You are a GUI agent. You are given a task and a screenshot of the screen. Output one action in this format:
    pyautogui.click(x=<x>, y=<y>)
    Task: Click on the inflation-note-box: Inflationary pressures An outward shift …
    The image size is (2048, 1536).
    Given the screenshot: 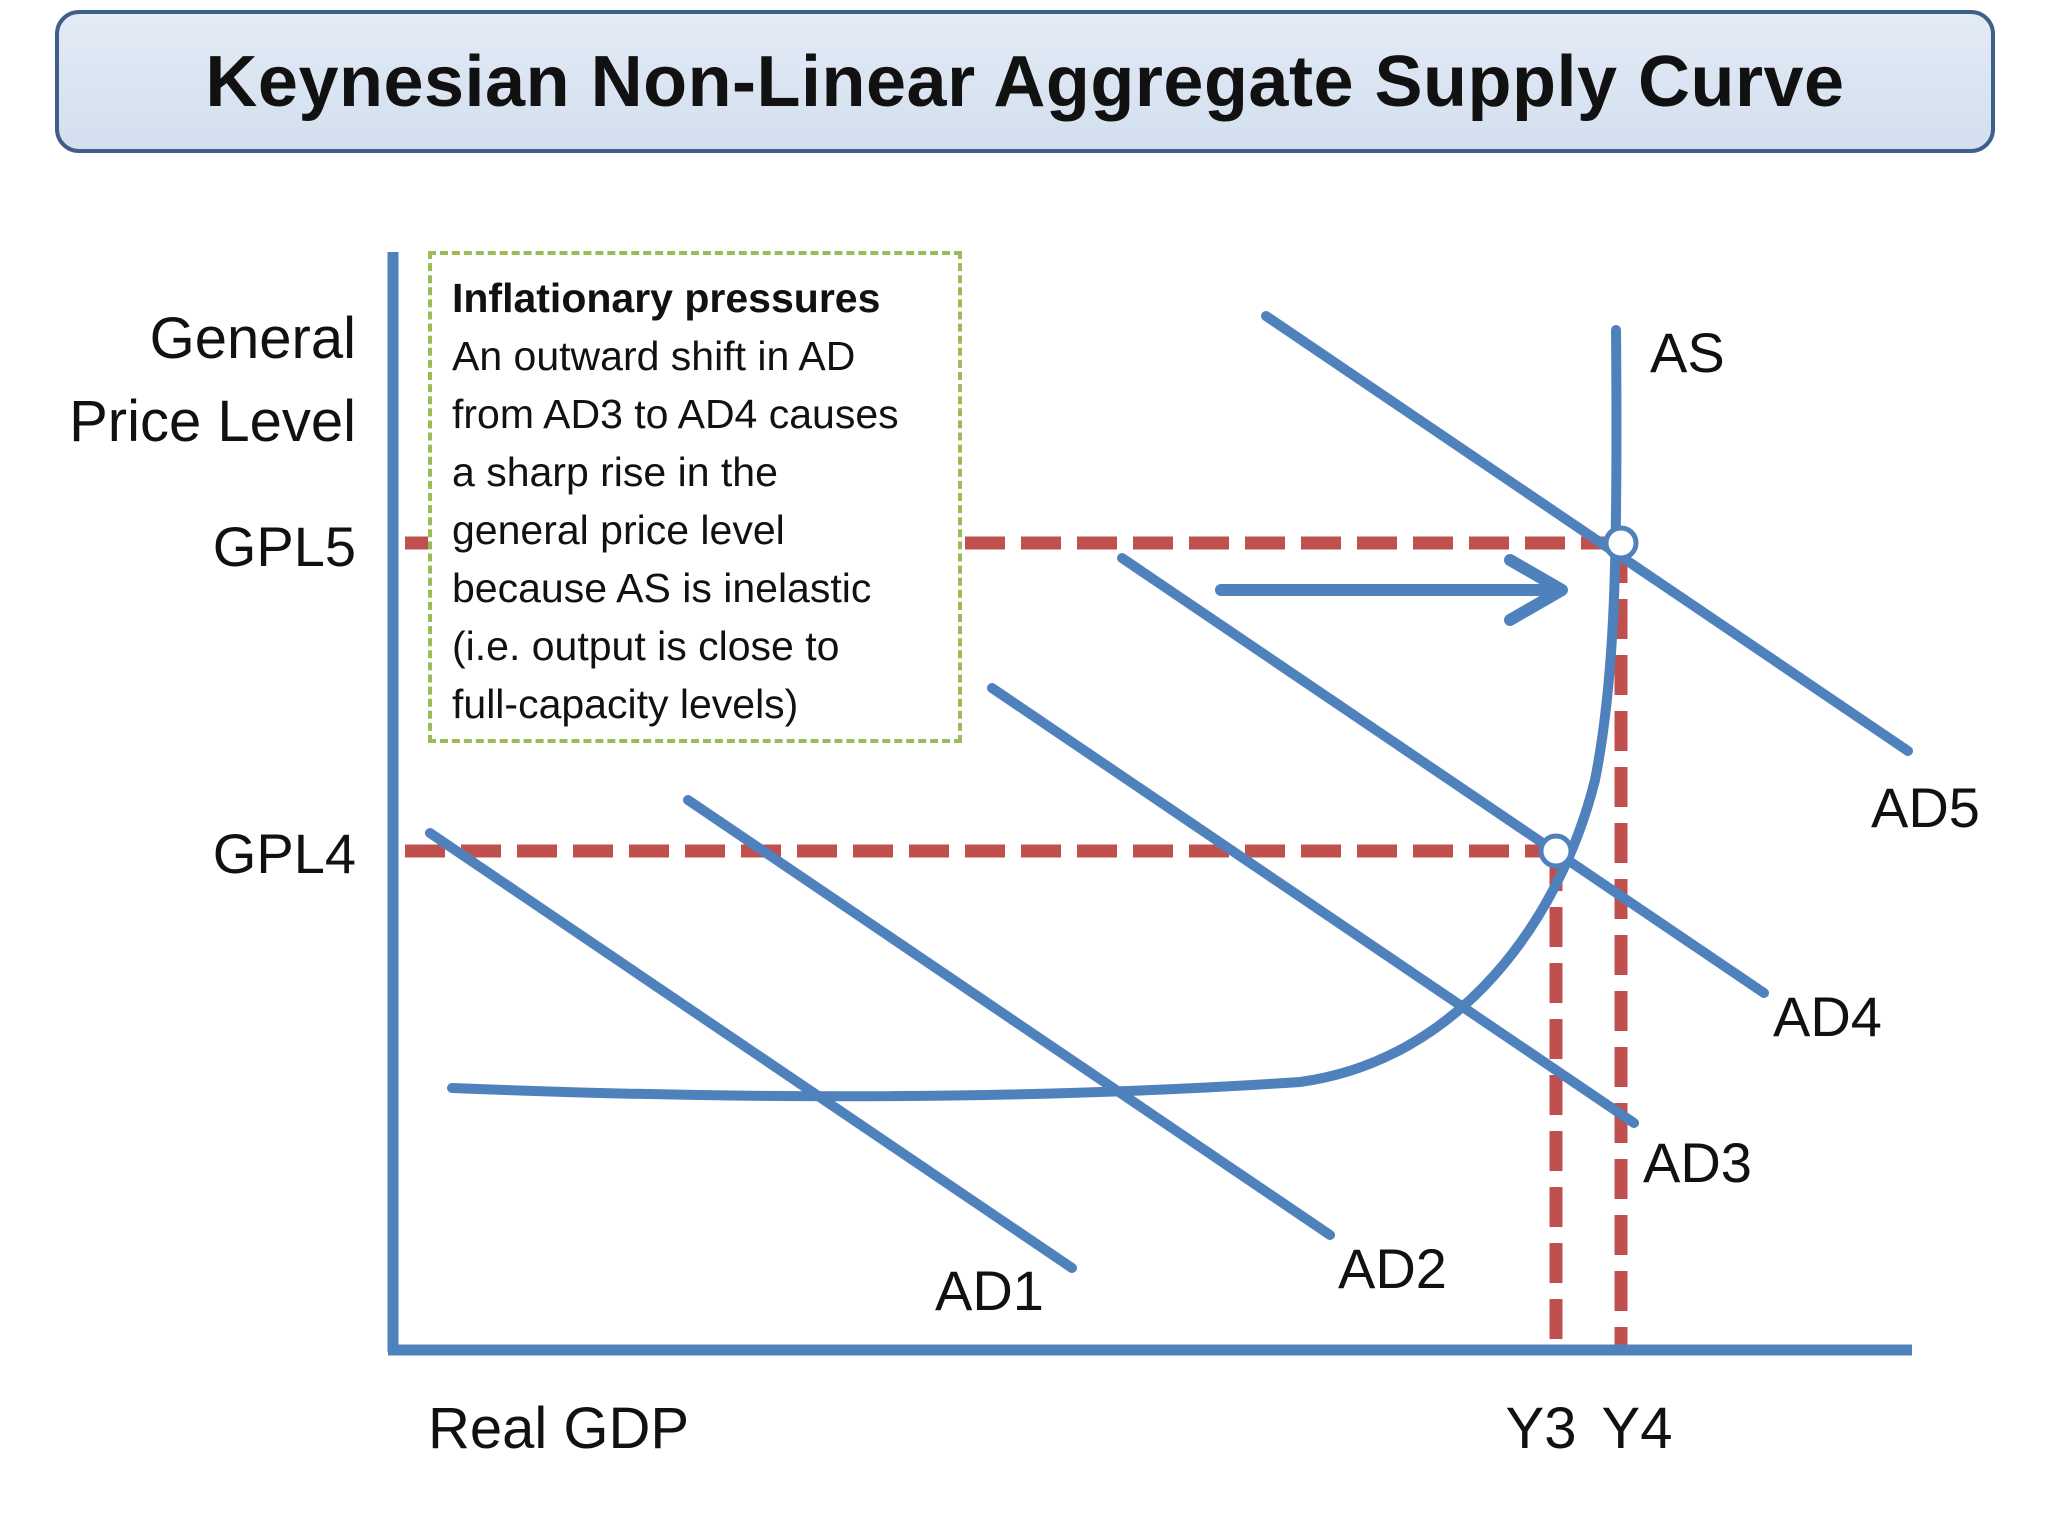 What is the action you would take?
    pyautogui.click(x=695, y=497)
    